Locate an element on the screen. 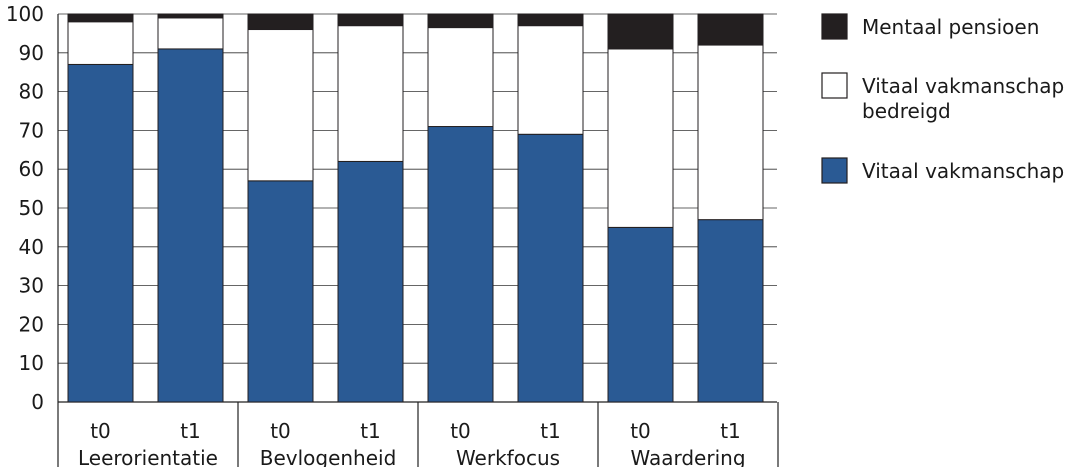 The height and width of the screenshot is (471, 1084). y-tick-label: 20 is located at coordinates (31, 324).